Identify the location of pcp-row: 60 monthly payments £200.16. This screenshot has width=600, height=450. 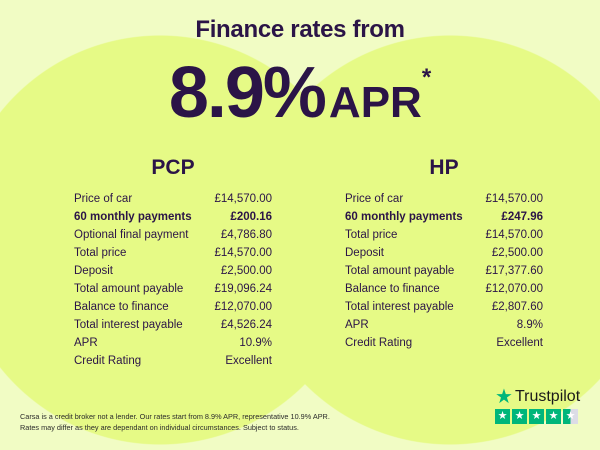
(173, 217).